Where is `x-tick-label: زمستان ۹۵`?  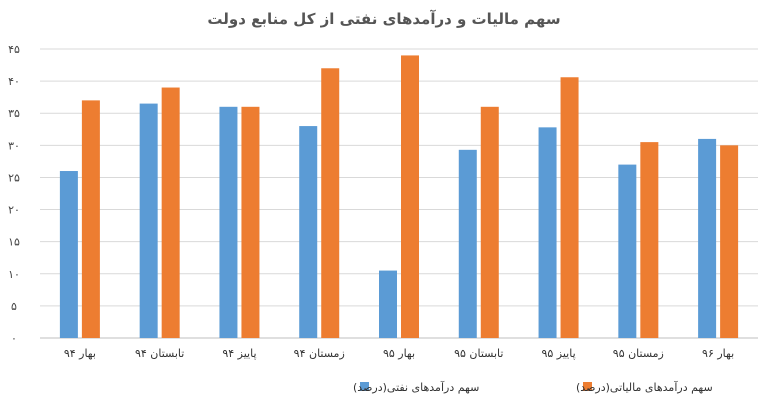 x-tick-label: زمستان ۹۵ is located at coordinates (638, 353).